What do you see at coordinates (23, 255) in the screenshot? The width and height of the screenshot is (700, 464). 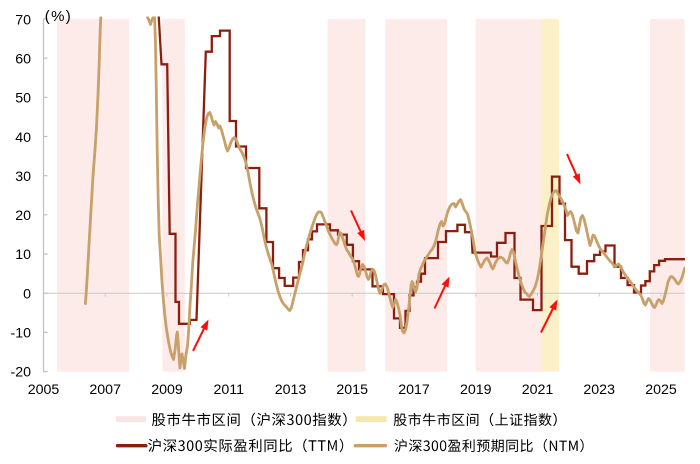 I see `svg-text: 10` at bounding box center [23, 255].